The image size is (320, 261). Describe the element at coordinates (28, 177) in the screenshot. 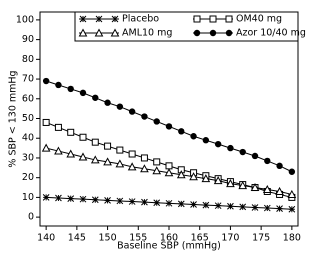

I see `y-tick-label: 20` at that location.